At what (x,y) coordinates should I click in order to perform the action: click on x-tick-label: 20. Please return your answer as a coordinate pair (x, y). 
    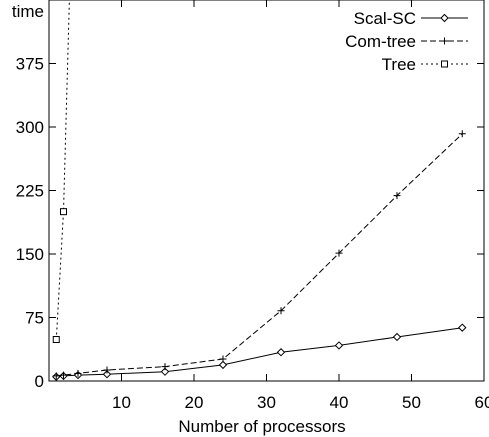
    Looking at the image, I should click on (194, 402).